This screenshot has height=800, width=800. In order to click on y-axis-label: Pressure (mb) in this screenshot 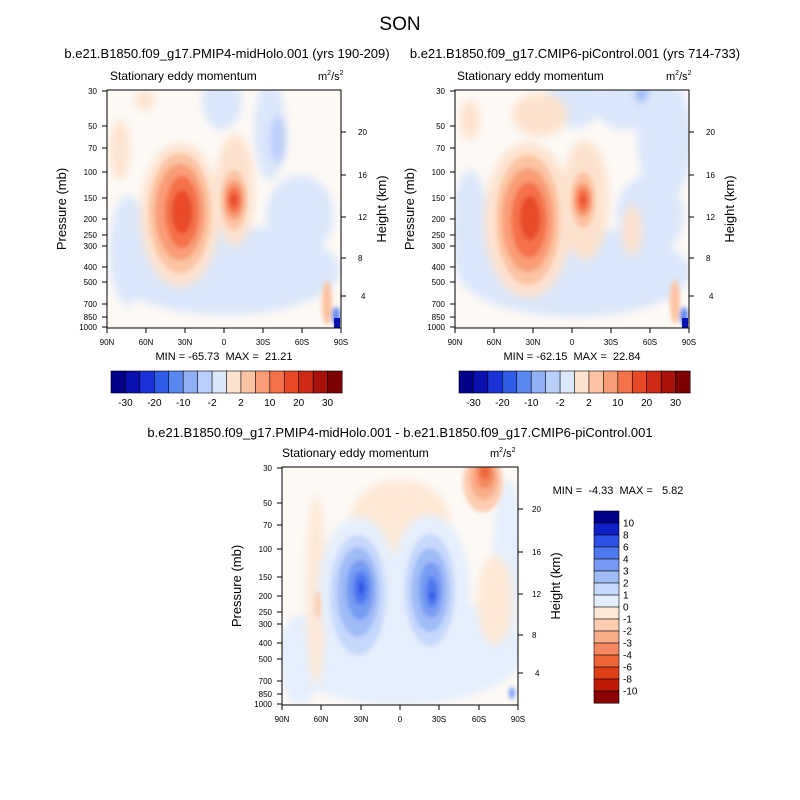, I will do `click(409, 209)`.